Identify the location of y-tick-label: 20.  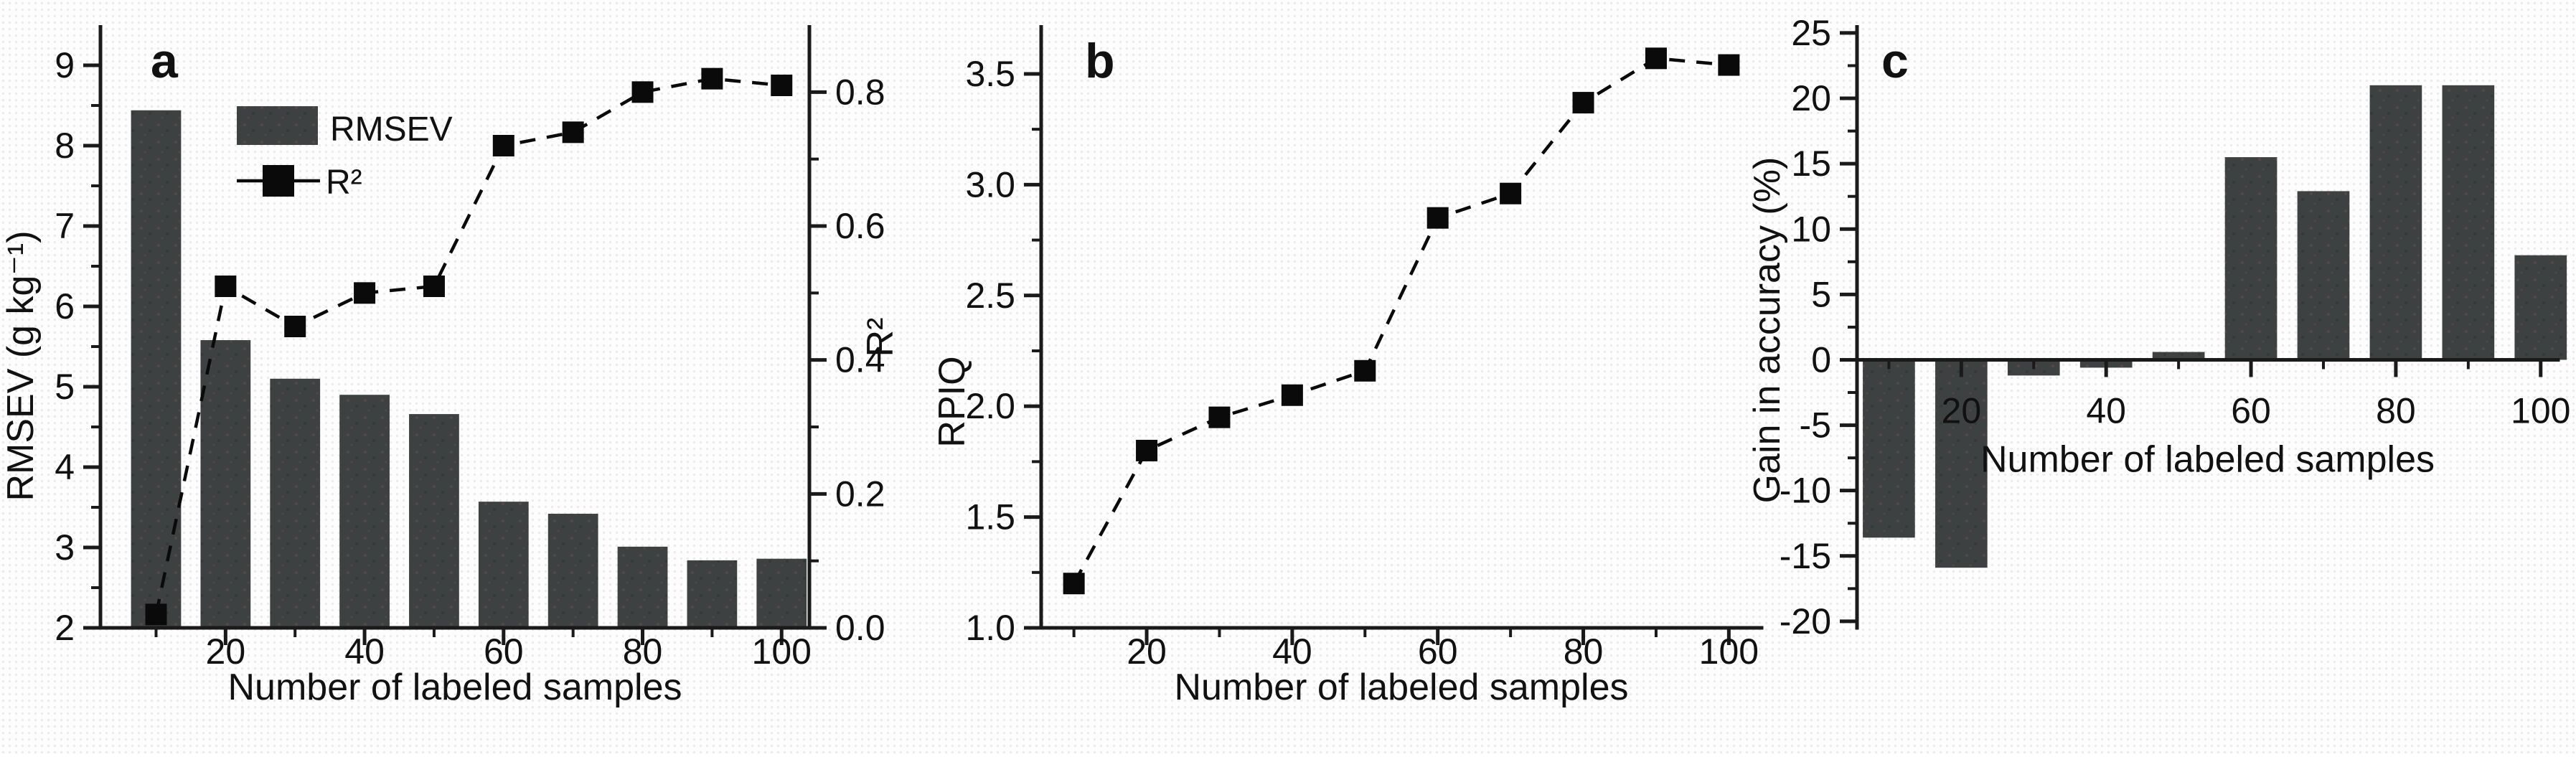
(1811, 98).